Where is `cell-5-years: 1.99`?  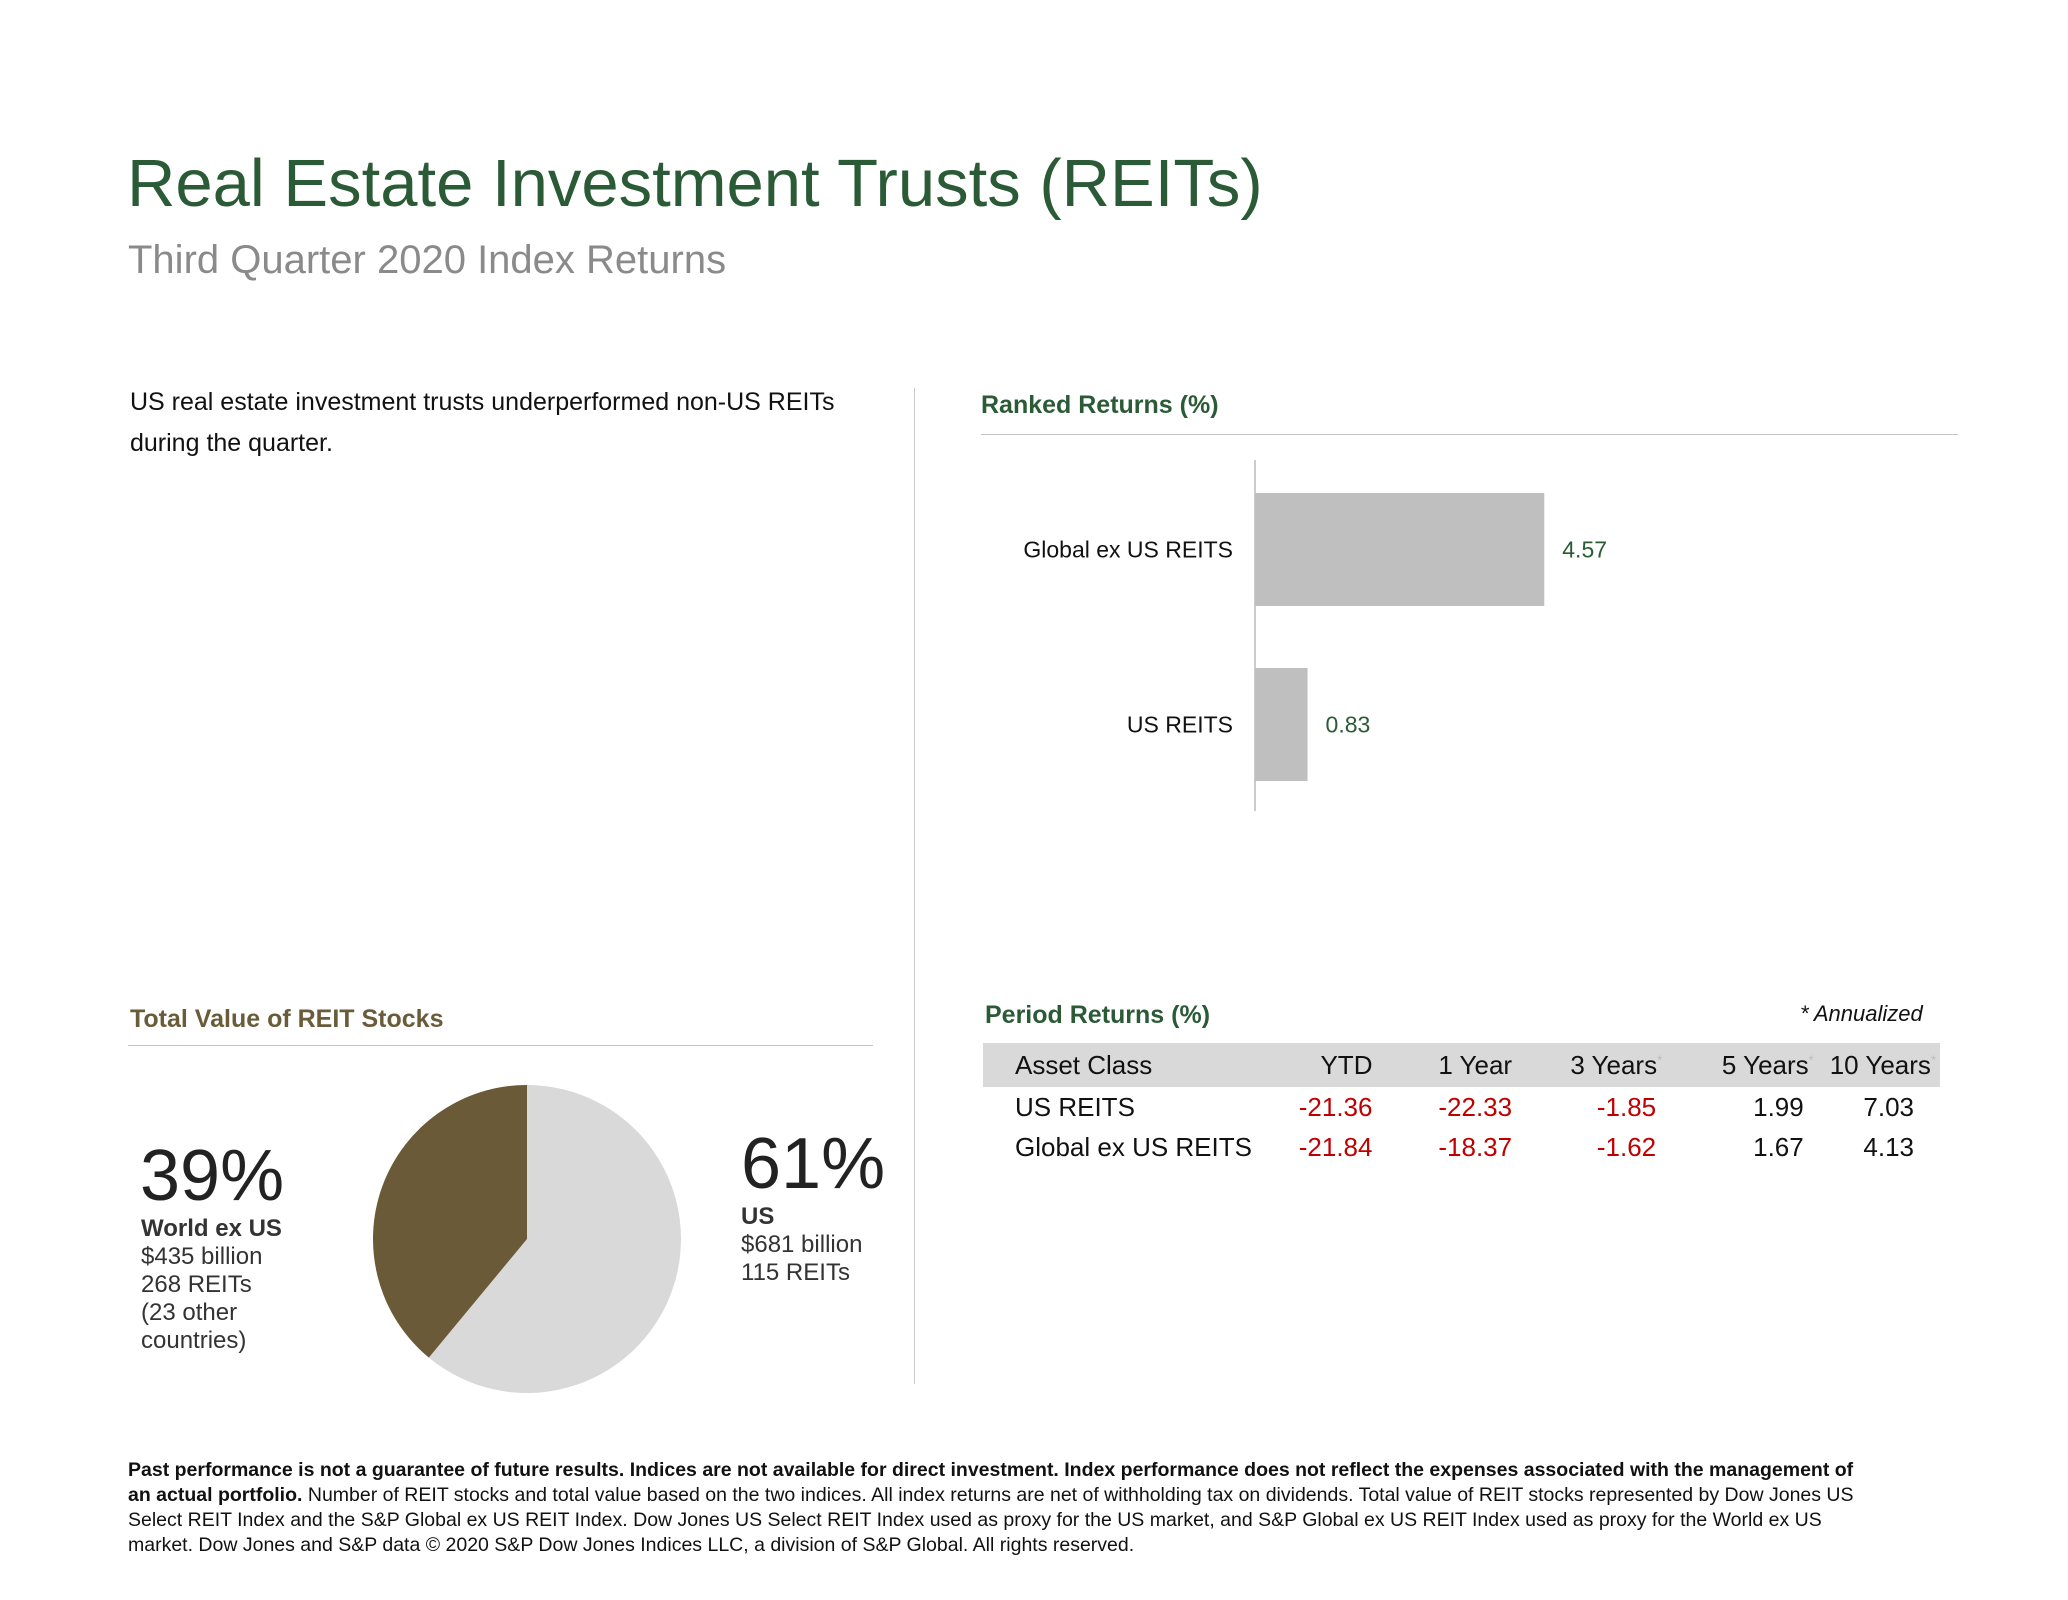 cell-5-years: 1.99 is located at coordinates (1778, 1106).